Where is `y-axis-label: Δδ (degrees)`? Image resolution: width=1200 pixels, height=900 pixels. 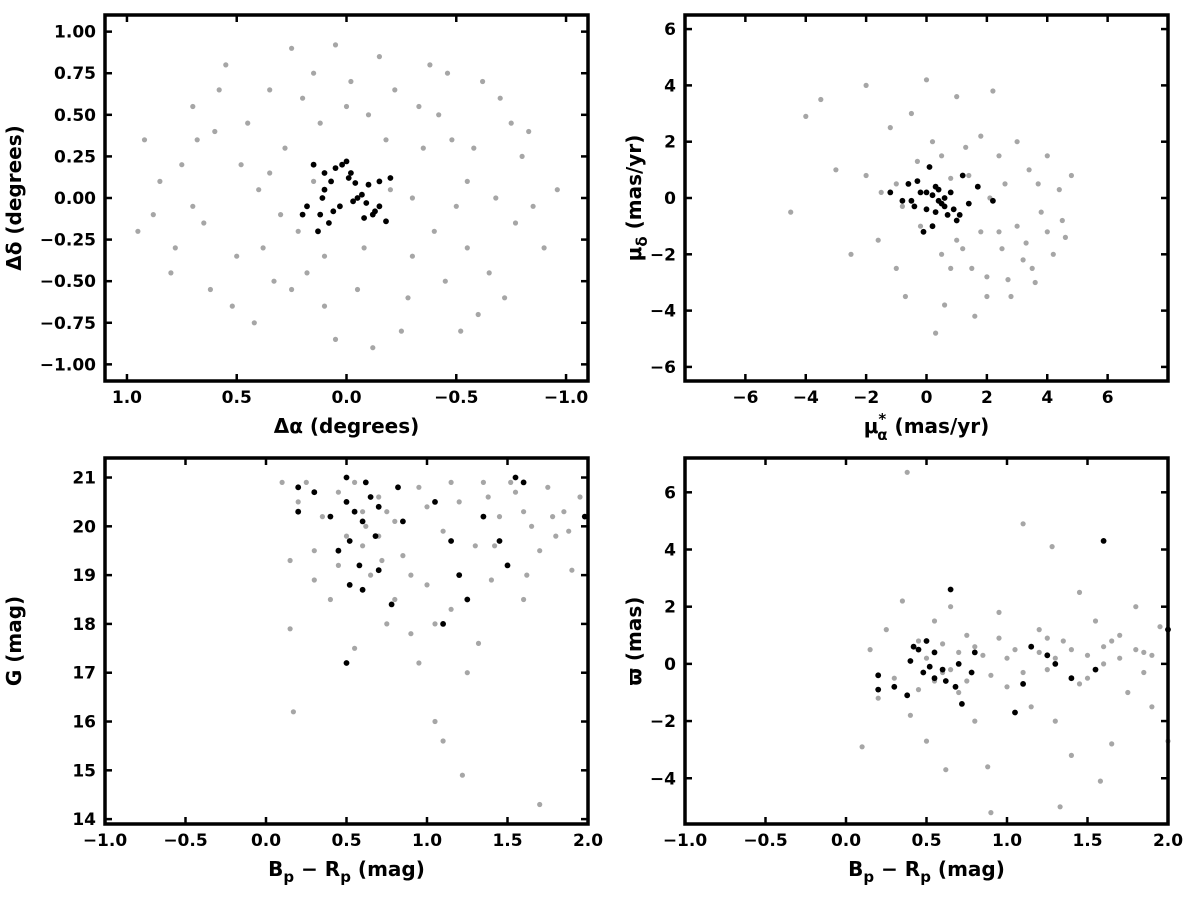 y-axis-label: Δδ (degrees) is located at coordinates (14, 198).